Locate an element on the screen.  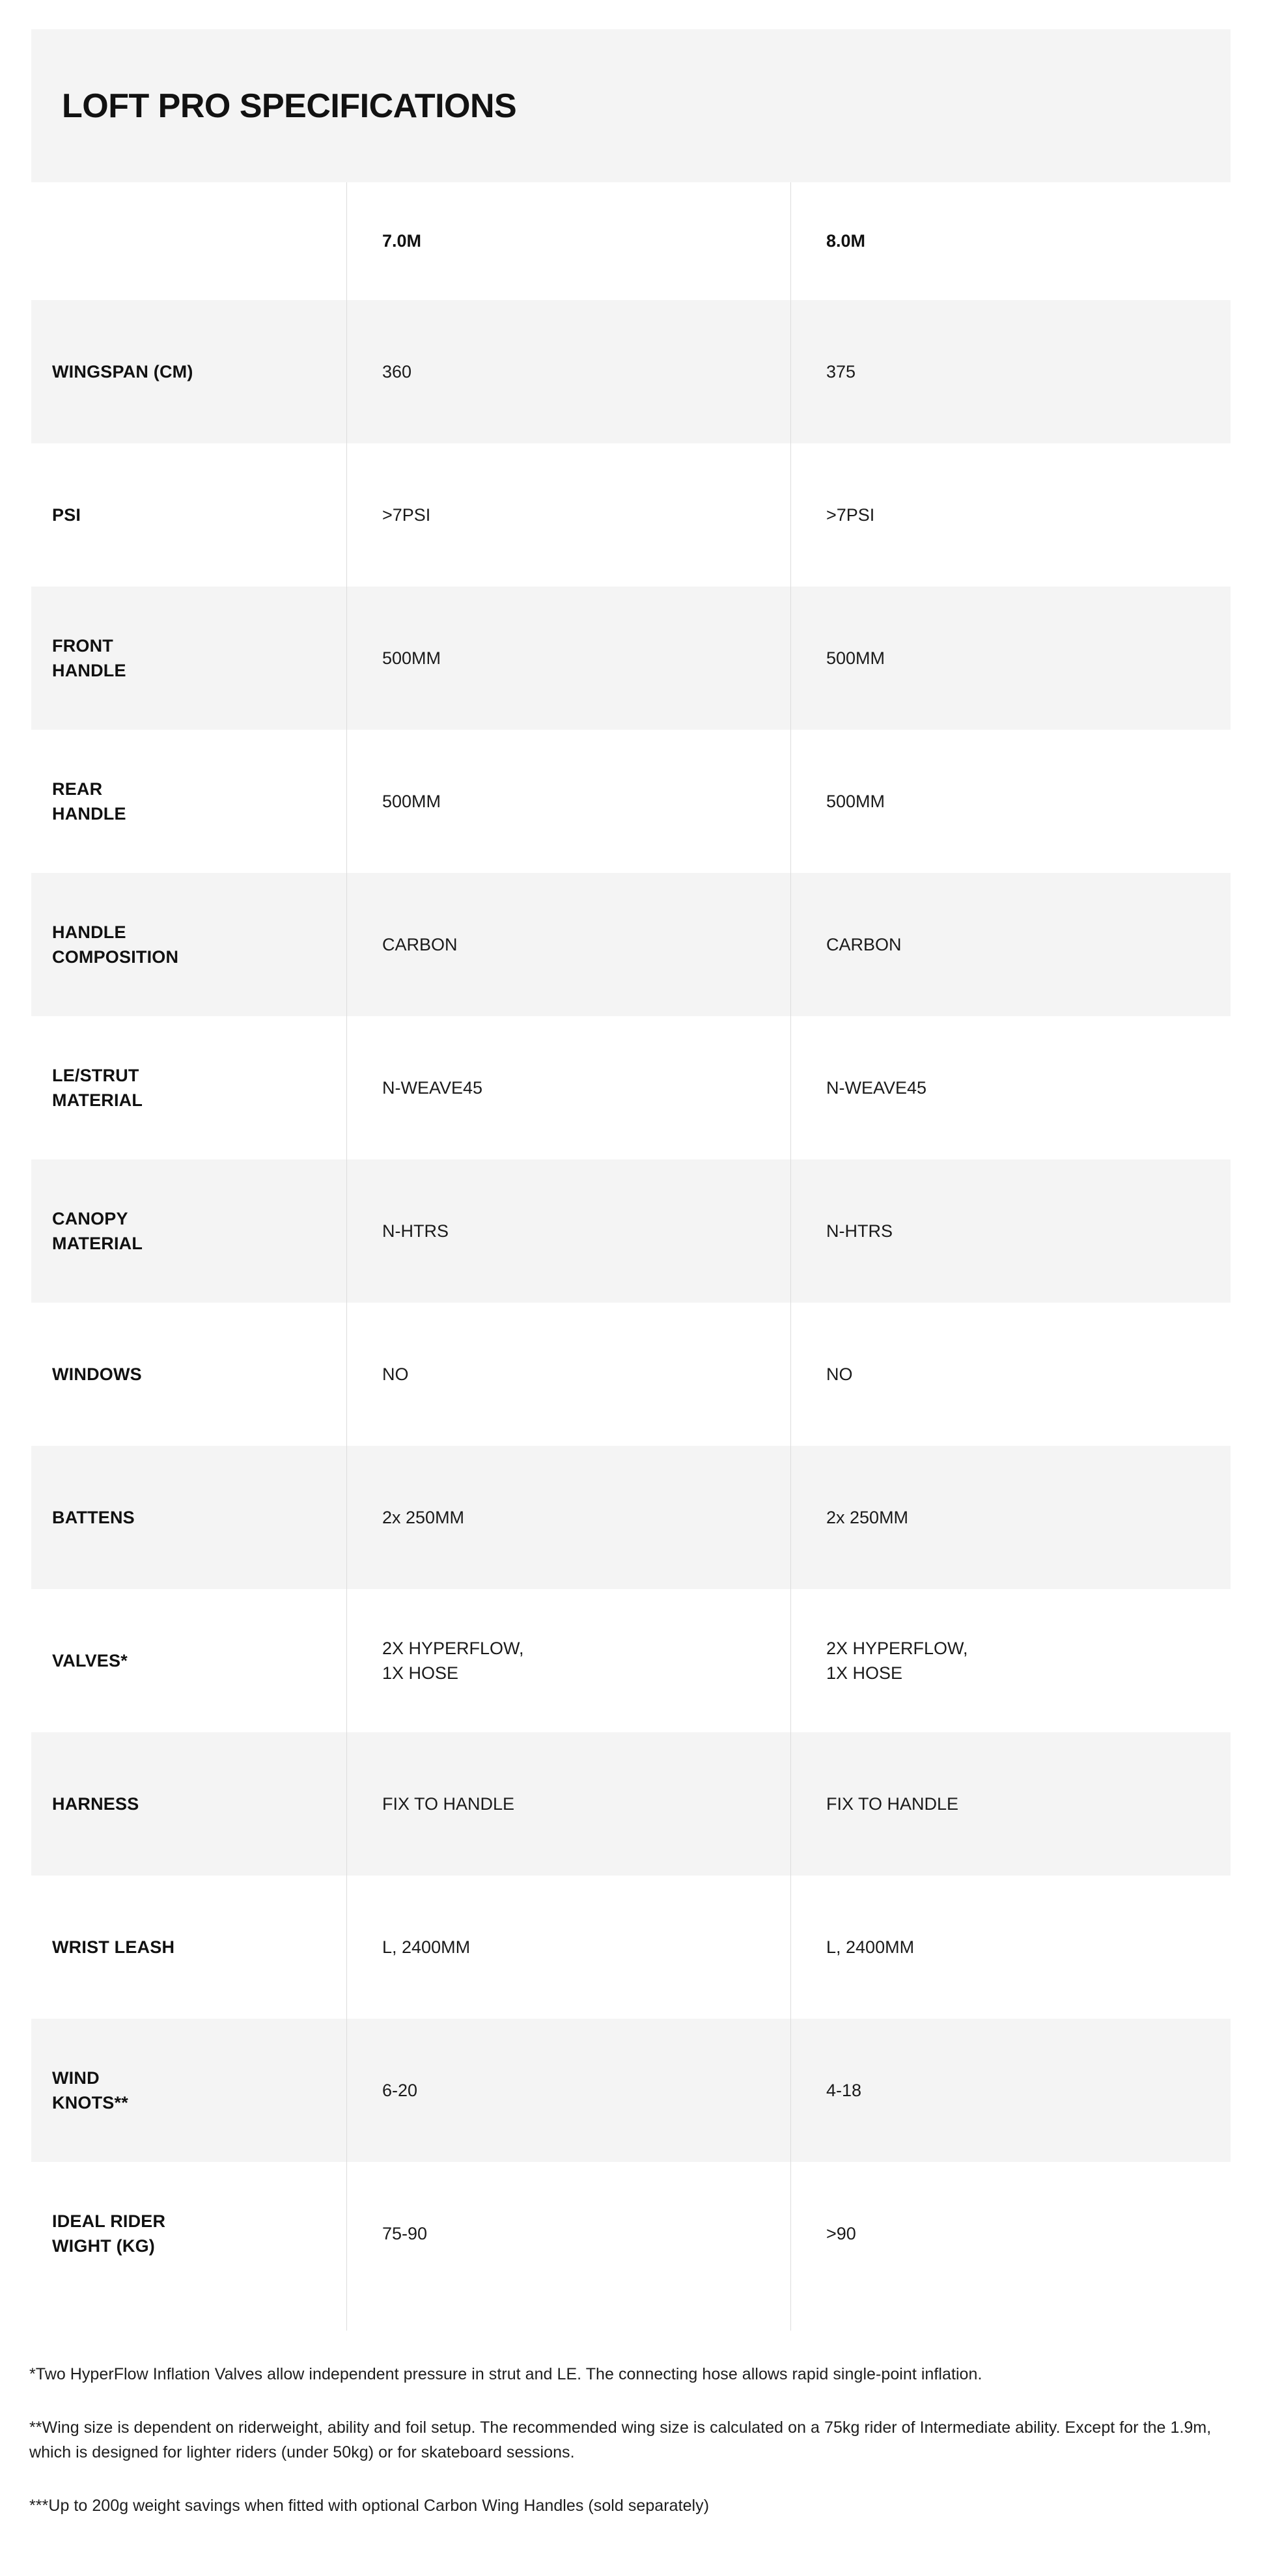
table-header-row: 7.0M 8.0M is located at coordinates (633, 241).